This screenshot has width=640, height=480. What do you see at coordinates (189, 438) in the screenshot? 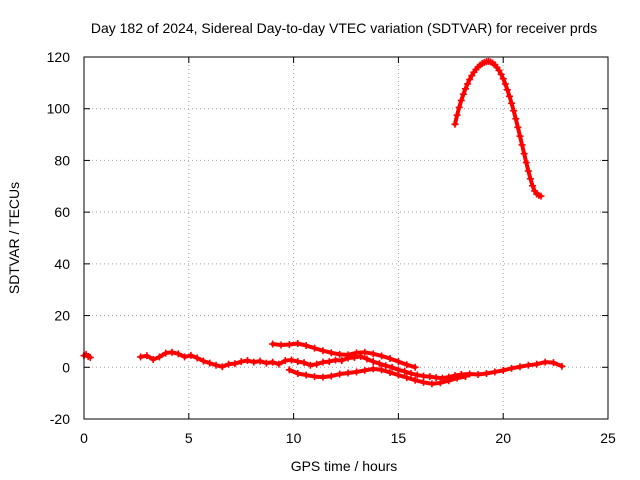
I see `x-tick-label: 5` at bounding box center [189, 438].